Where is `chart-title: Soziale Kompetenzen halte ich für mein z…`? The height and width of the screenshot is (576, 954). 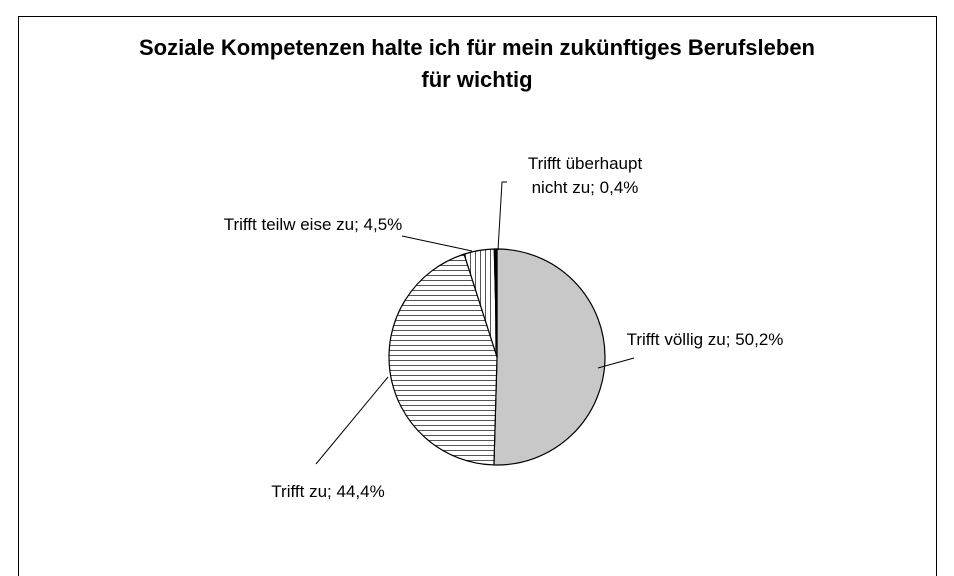 chart-title: Soziale Kompetenzen halte ich für mein z… is located at coordinates (476, 63).